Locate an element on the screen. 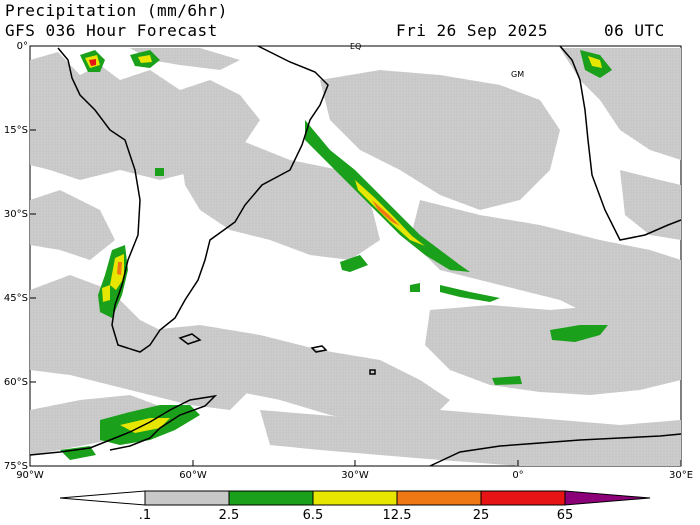 The image size is (700, 525). colorbar is located at coordinates (355, 498).